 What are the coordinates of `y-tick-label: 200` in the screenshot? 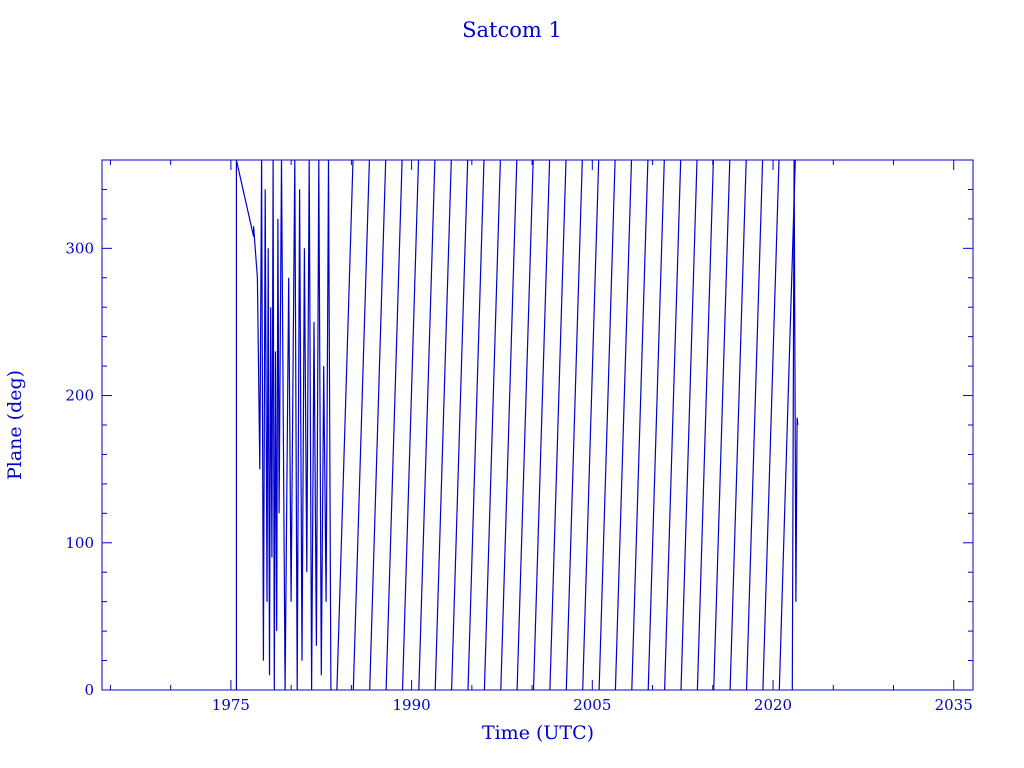 It's located at (79, 396).